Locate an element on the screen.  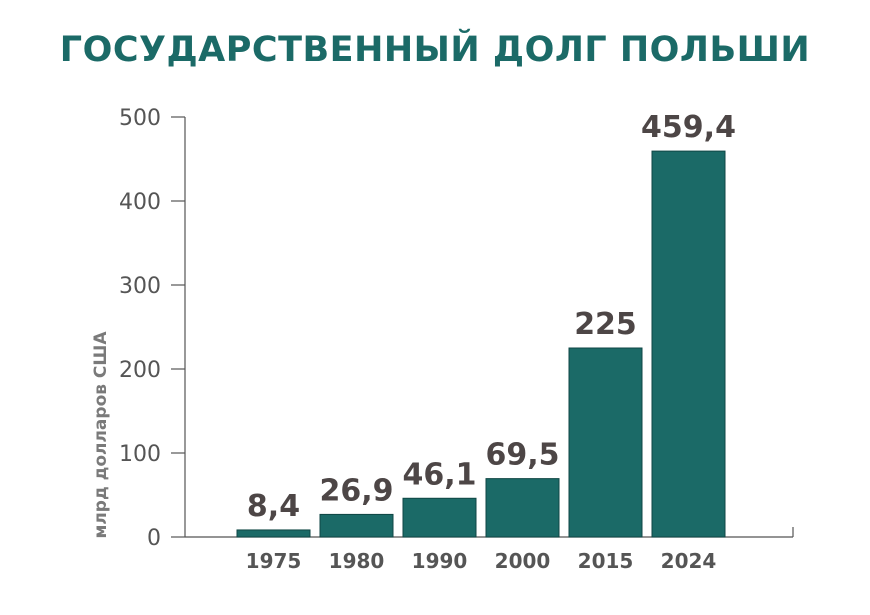
y-tick-label: 200 is located at coordinates (140, 370).